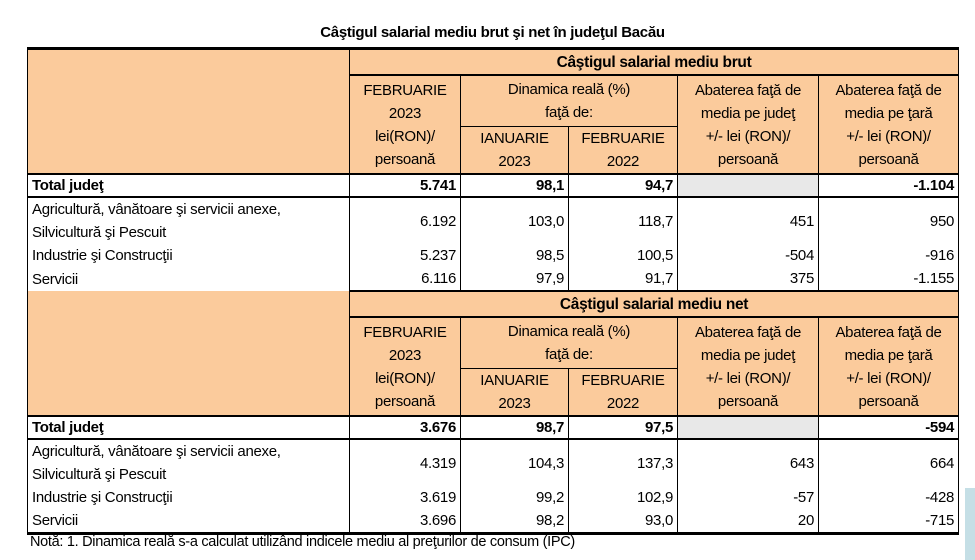 Image resolution: width=975 pixels, height=560 pixels. Describe the element at coordinates (514, 427) in the screenshot. I see `cell: 98,7` at that location.